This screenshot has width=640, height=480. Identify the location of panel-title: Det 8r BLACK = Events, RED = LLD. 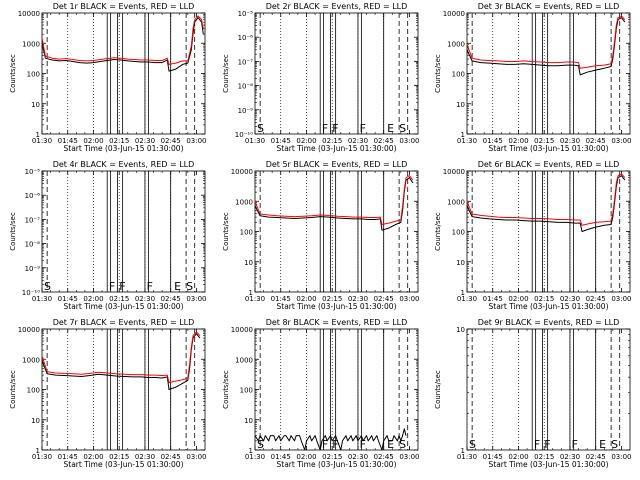
(337, 322).